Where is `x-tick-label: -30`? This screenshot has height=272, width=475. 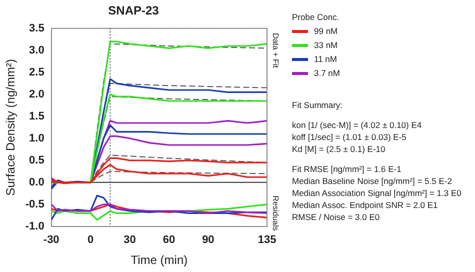 x-tick-label: -30 is located at coordinates (51, 240).